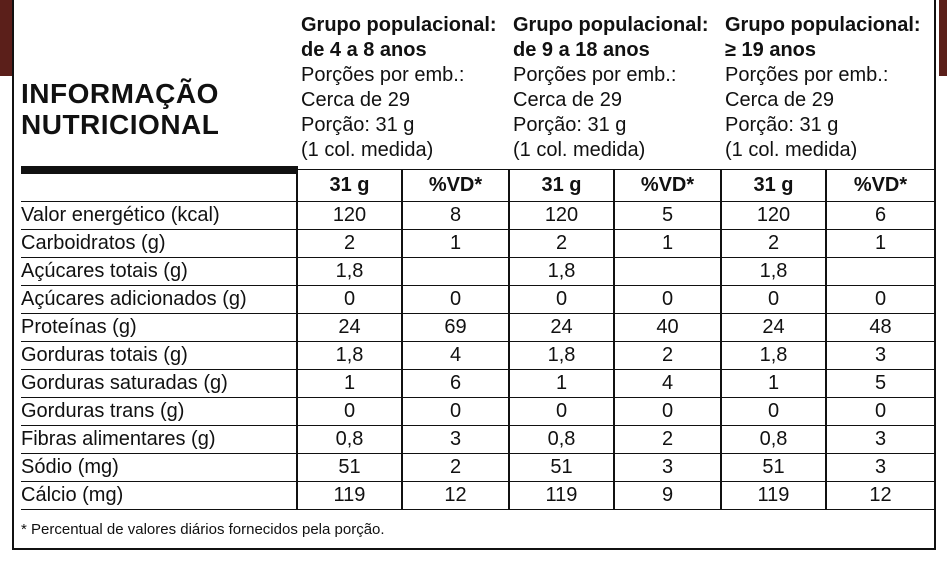 The width and height of the screenshot is (947, 562). I want to click on nutrient-label: Carboidratos (g), so click(159, 242).